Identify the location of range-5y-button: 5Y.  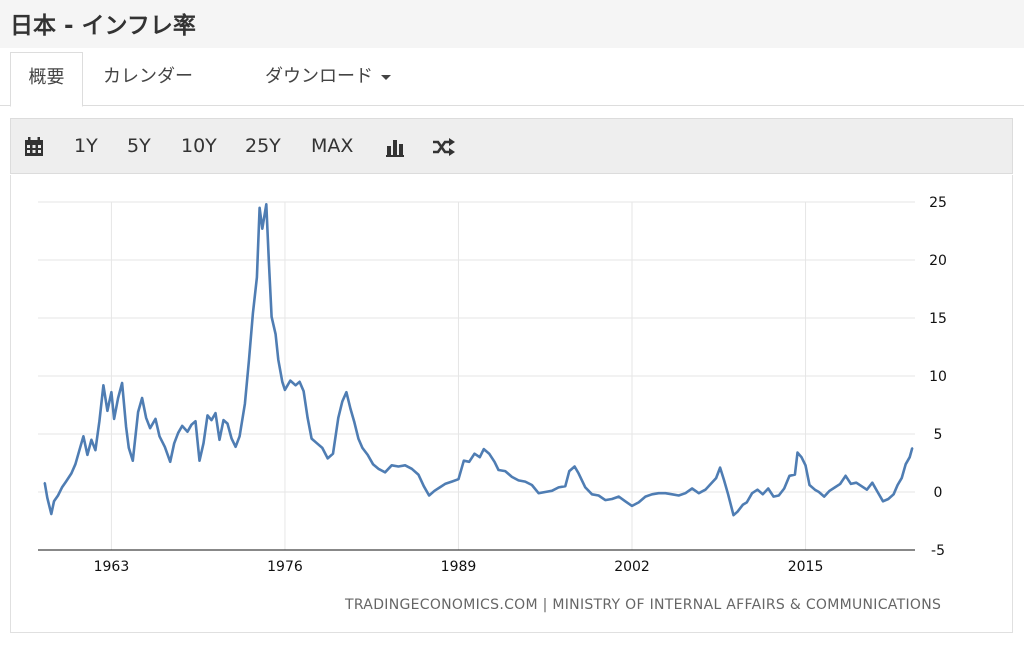
(139, 146).